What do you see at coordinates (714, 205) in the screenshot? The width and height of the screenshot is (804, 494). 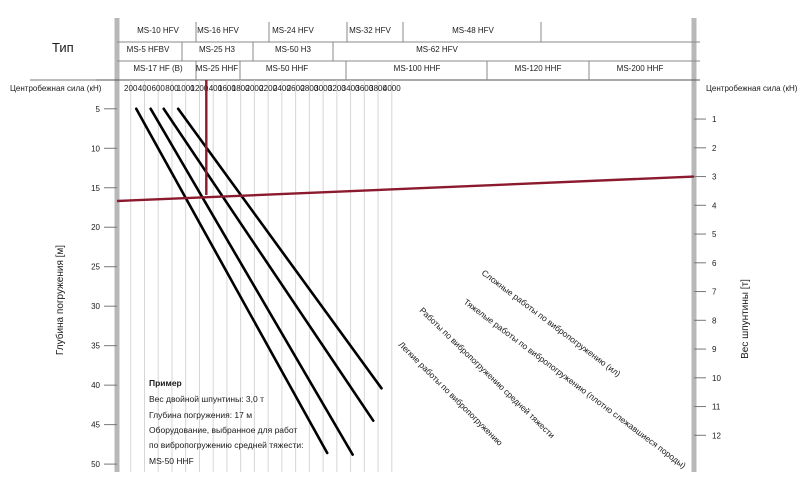 I see `weight-tick-label: 4` at bounding box center [714, 205].